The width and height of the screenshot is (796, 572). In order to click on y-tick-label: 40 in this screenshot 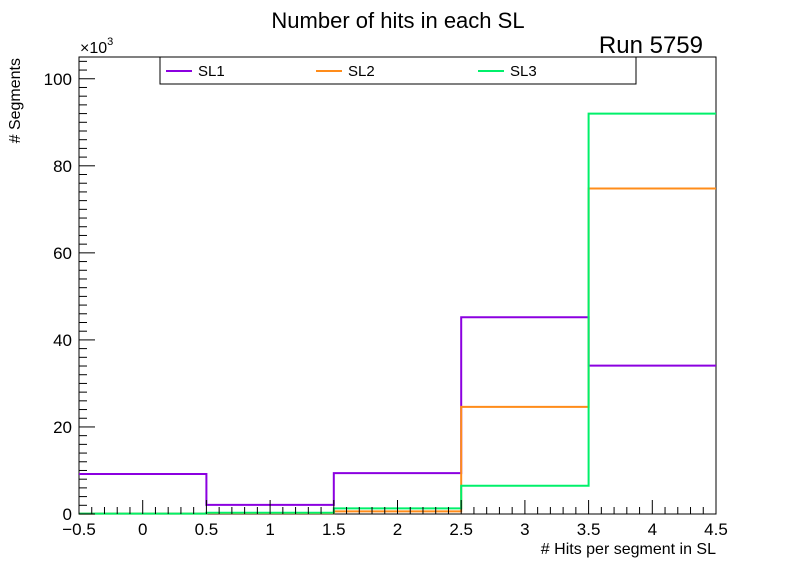, I will do `click(62, 340)`.